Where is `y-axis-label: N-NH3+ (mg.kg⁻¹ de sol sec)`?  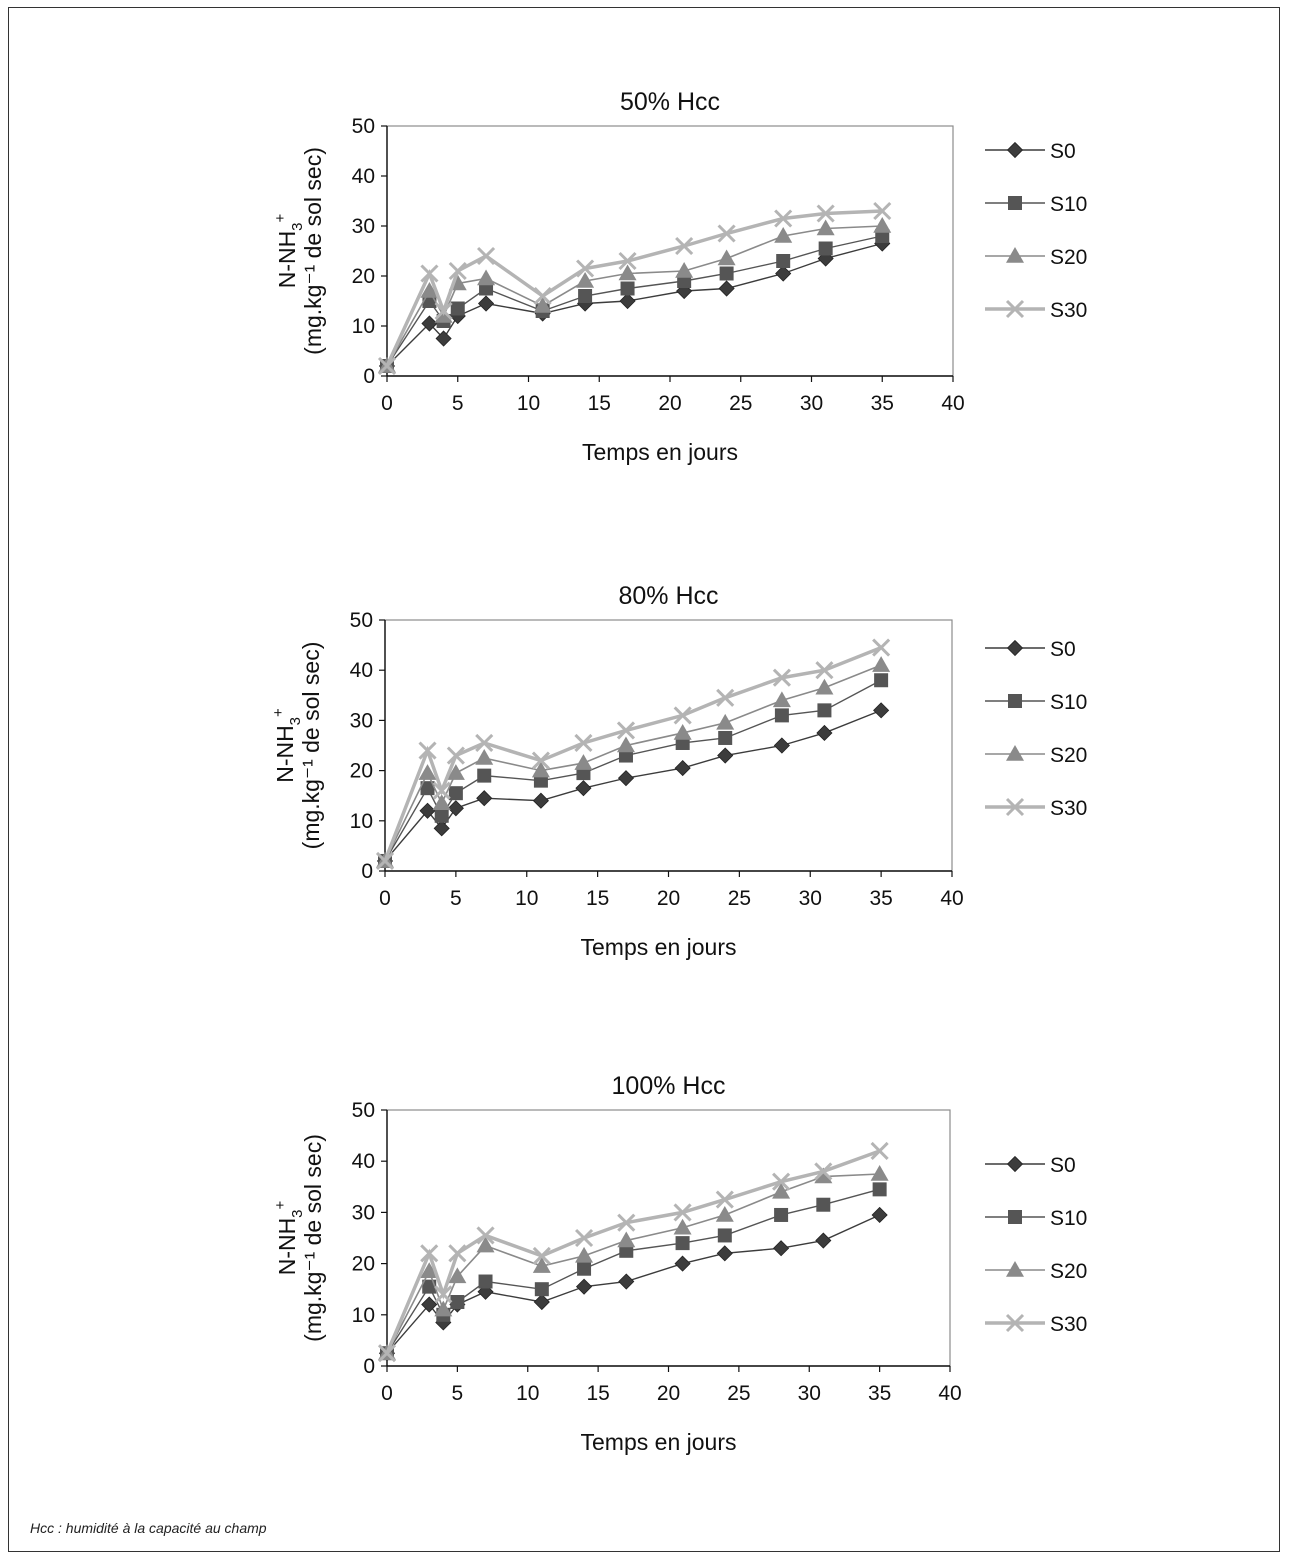
y-axis-label: N-NH3+ (mg.kg⁻¹ de sol sec) is located at coordinates (299, 1238).